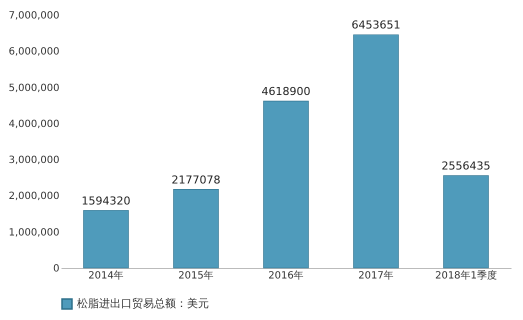  What do you see at coordinates (34, 124) in the screenshot?
I see `y-tick-label: 4,000,000` at bounding box center [34, 124].